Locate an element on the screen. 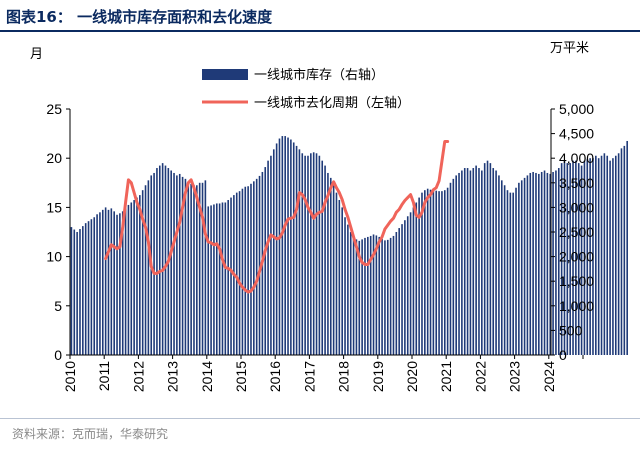 The width and height of the screenshot is (640, 450). right-axis-tick-label: 4,500 is located at coordinates (576, 134).